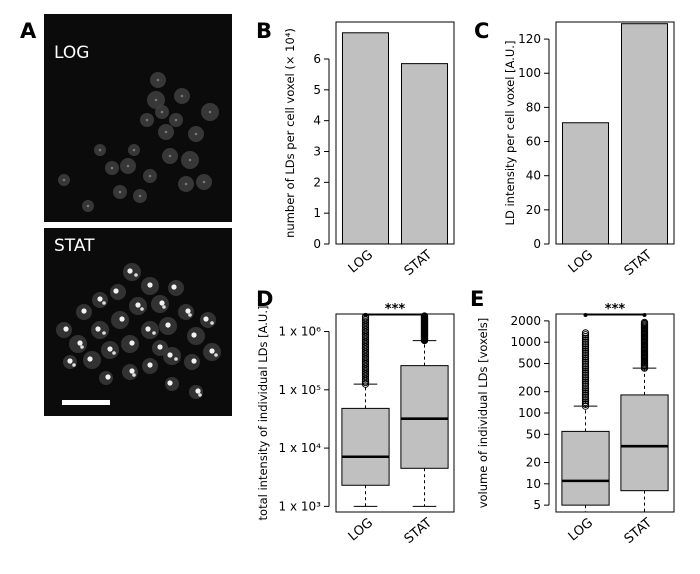  What do you see at coordinates (71, 53) in the screenshot?
I see `micrograph-log-label: LOG` at bounding box center [71, 53].